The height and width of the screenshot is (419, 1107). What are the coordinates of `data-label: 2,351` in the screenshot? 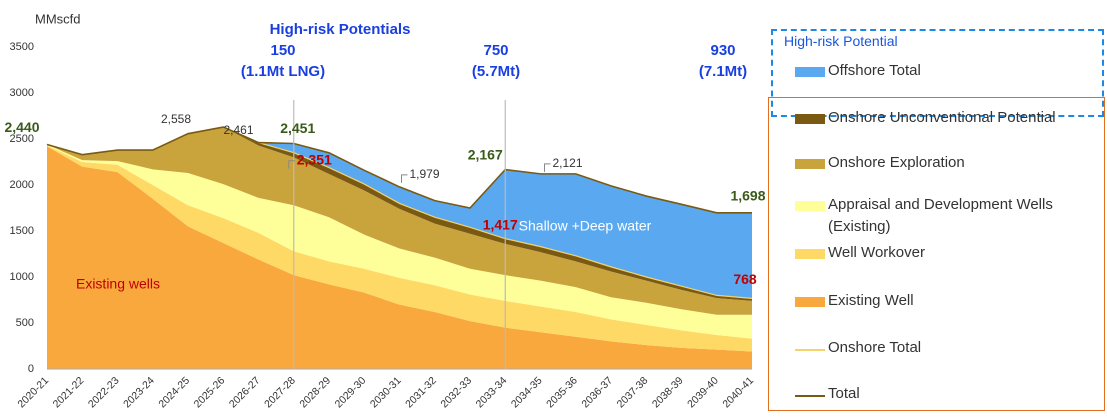 It's located at (314, 159).